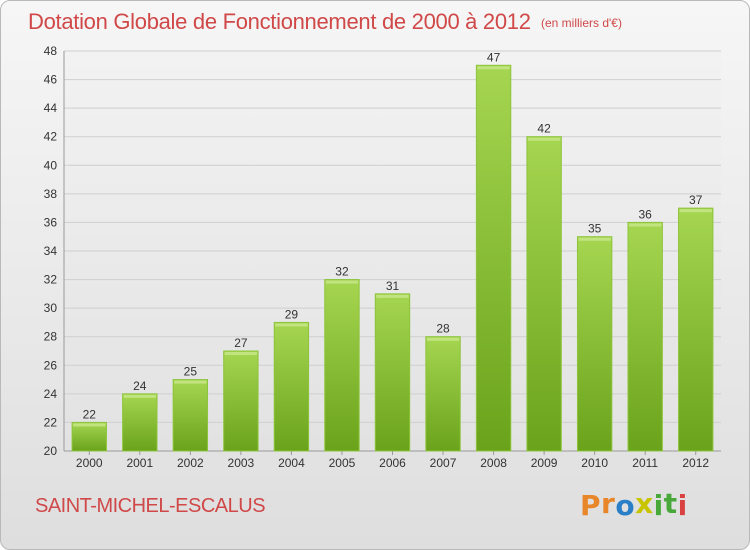  Describe the element at coordinates (51, 394) in the screenshot. I see `y-tick-label: 24` at that location.